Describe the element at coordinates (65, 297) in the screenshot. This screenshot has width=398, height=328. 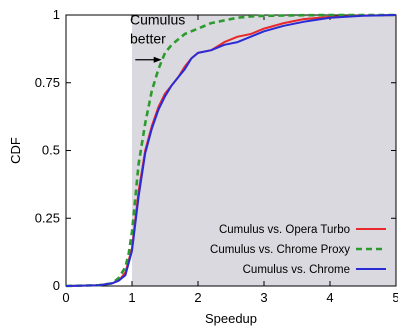
I see `x-tick-label: 0` at that location.